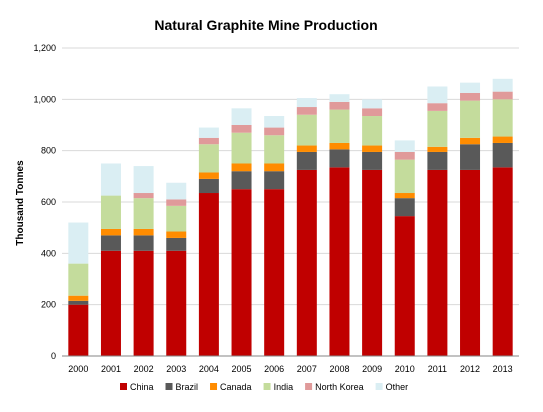 Image resolution: width=543 pixels, height=412 pixels. What do you see at coordinates (437, 369) in the screenshot?
I see `x-tick-label: 2011` at bounding box center [437, 369].